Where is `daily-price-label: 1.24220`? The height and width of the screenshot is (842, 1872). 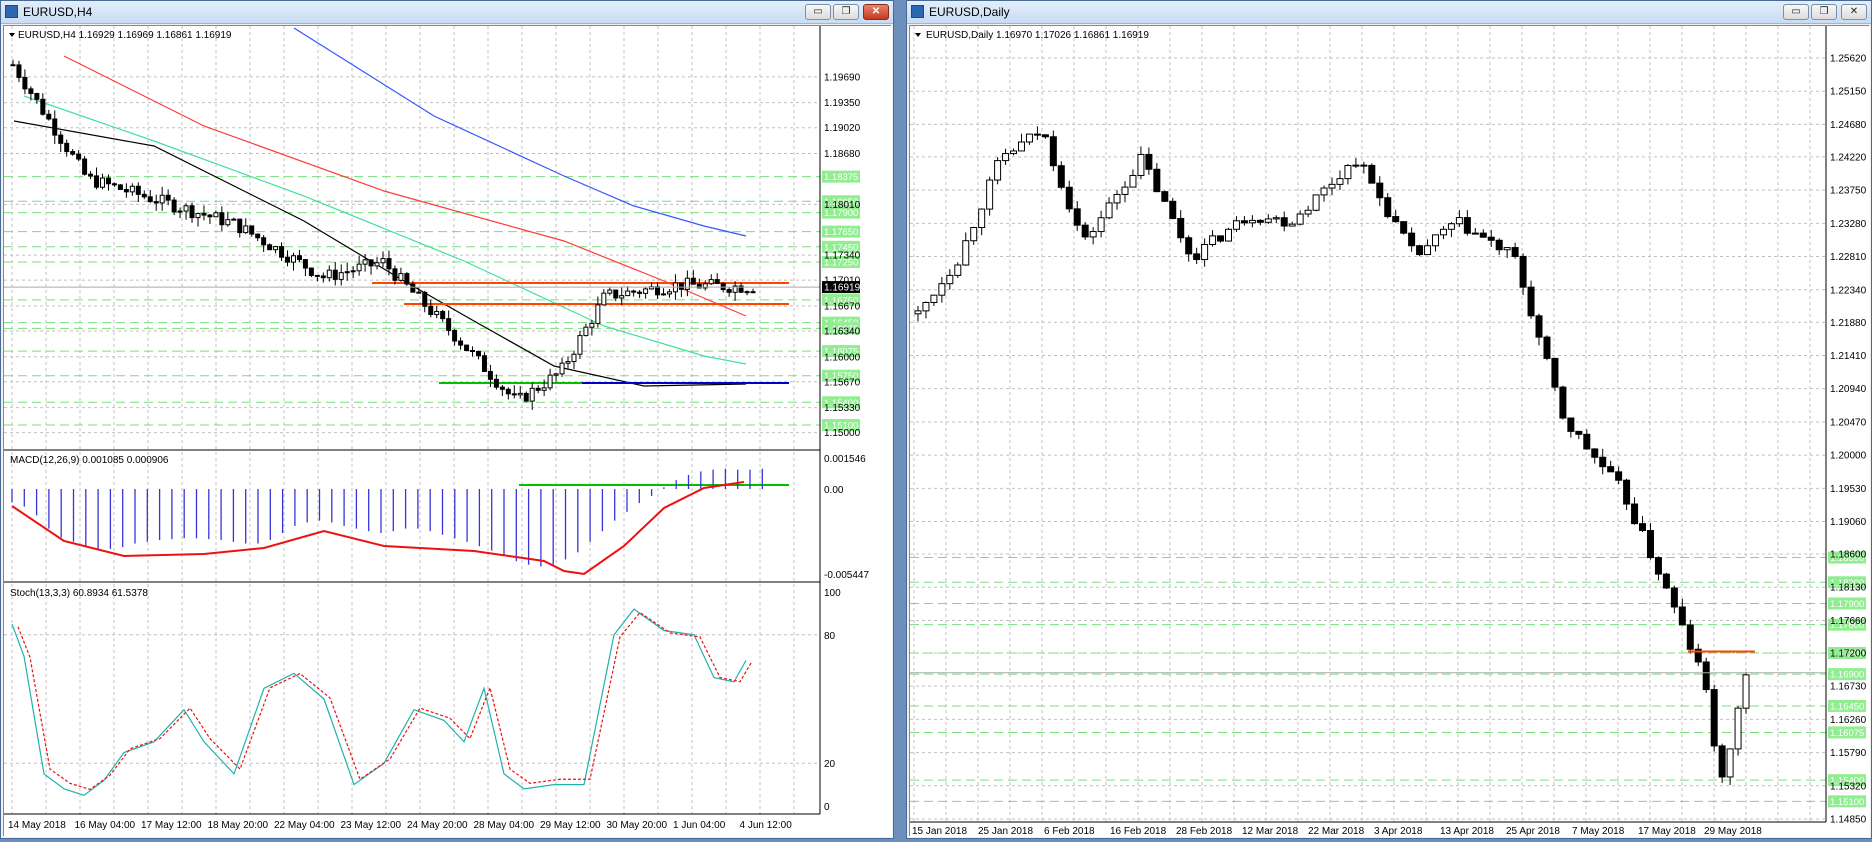
daily-price-label: 1.24220 is located at coordinates (1848, 157).